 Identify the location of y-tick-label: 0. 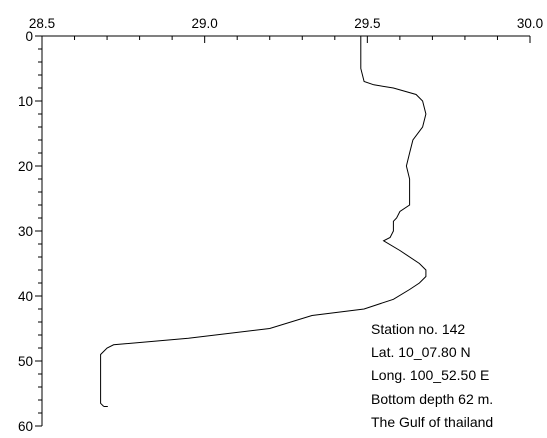
(29, 36).